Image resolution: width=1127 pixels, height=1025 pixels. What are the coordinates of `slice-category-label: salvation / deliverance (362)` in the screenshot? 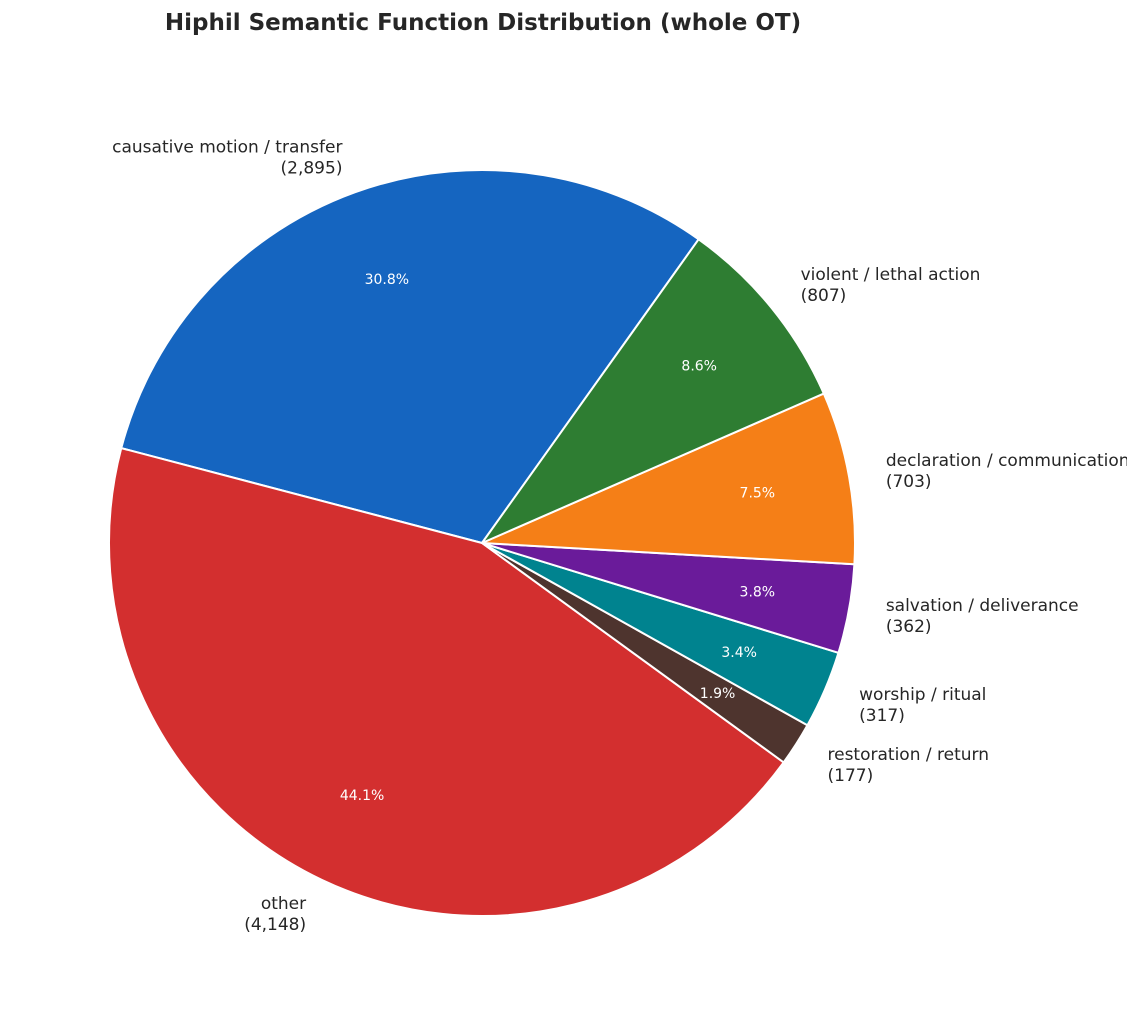 It's located at (982, 616).